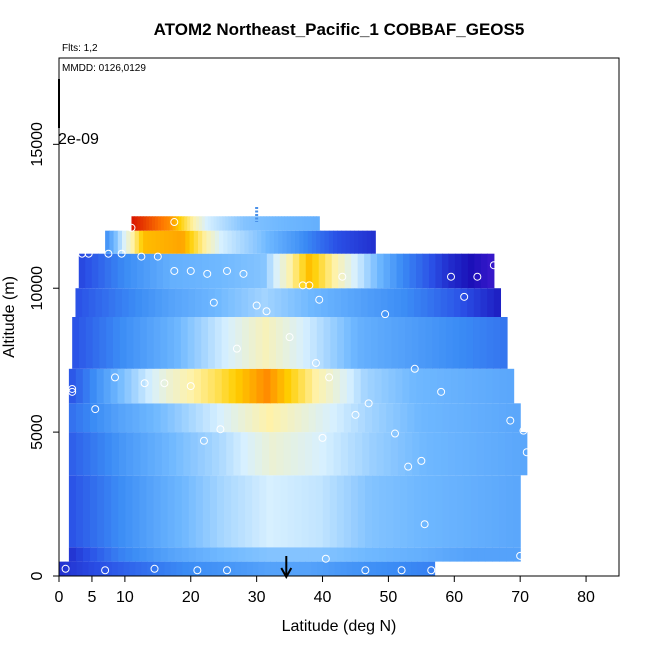 The width and height of the screenshot is (650, 650). Describe the element at coordinates (323, 597) in the screenshot. I see `x-tick-label: 40` at that location.